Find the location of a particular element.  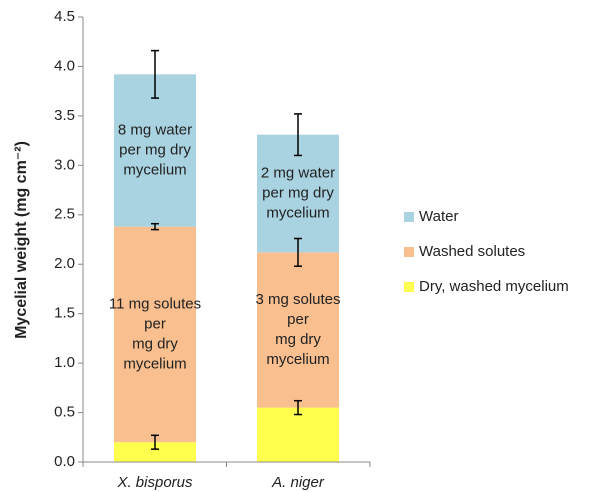

y-tick-label: 2.5 is located at coordinates (64, 214).